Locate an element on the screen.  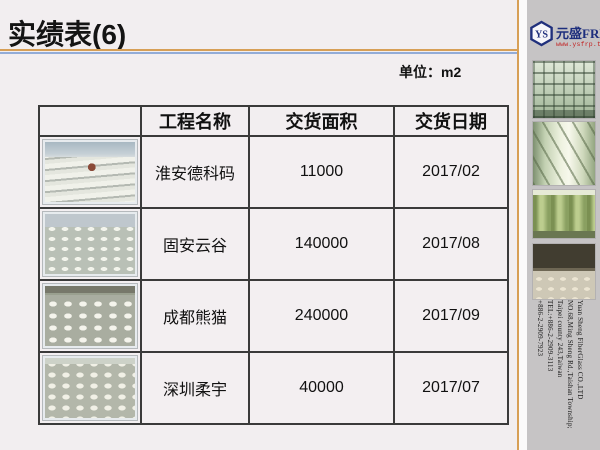
sidebar-photo-ceiling is located at coordinates (564, 89).